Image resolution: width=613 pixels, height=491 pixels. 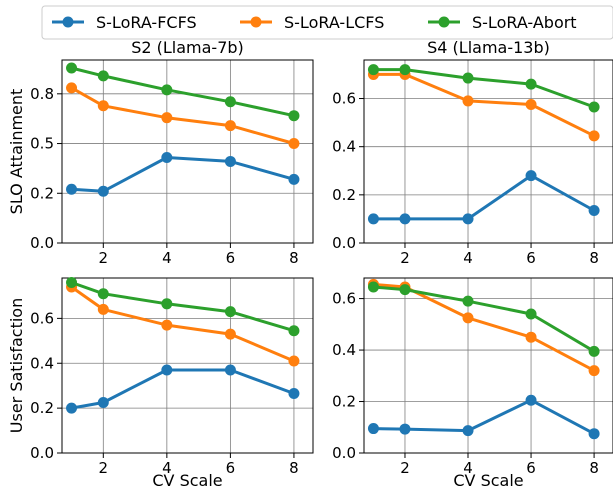 What do you see at coordinates (187, 47) in the screenshot?
I see `panel-title: S2 (Llama-7b)` at bounding box center [187, 47].